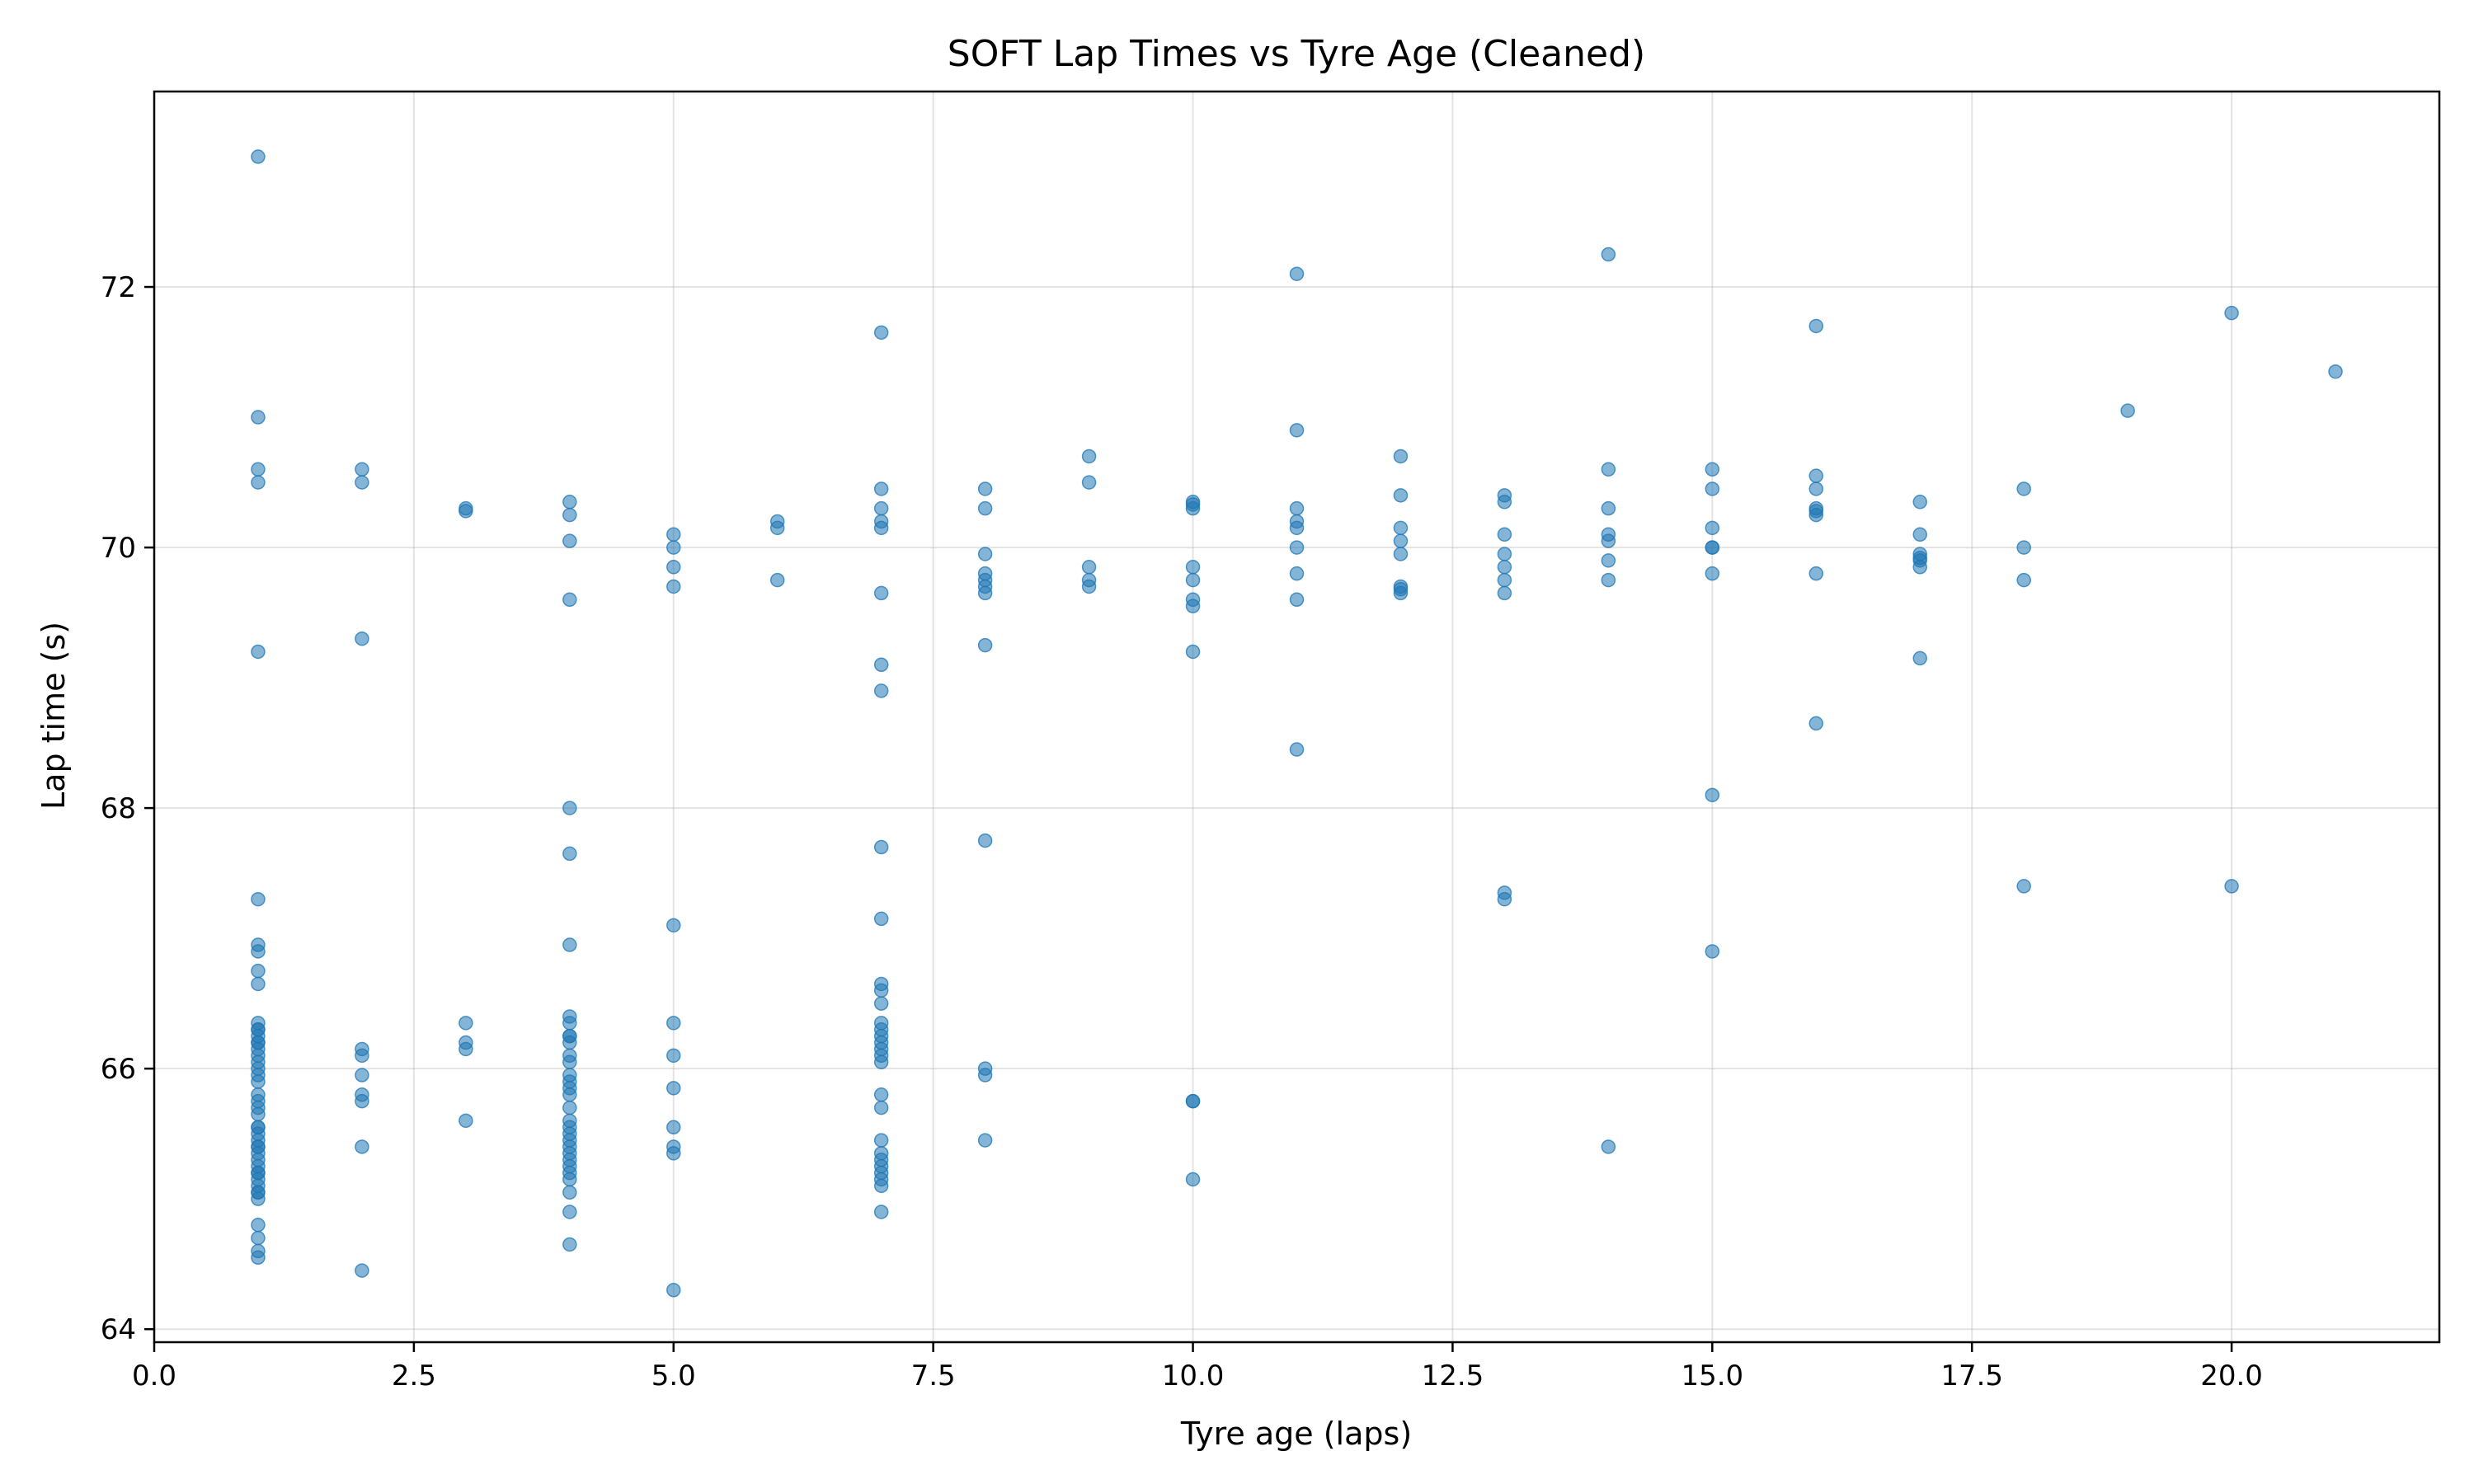  Describe the element at coordinates (414, 1376) in the screenshot. I see `x-tick-label: 2.5` at that location.